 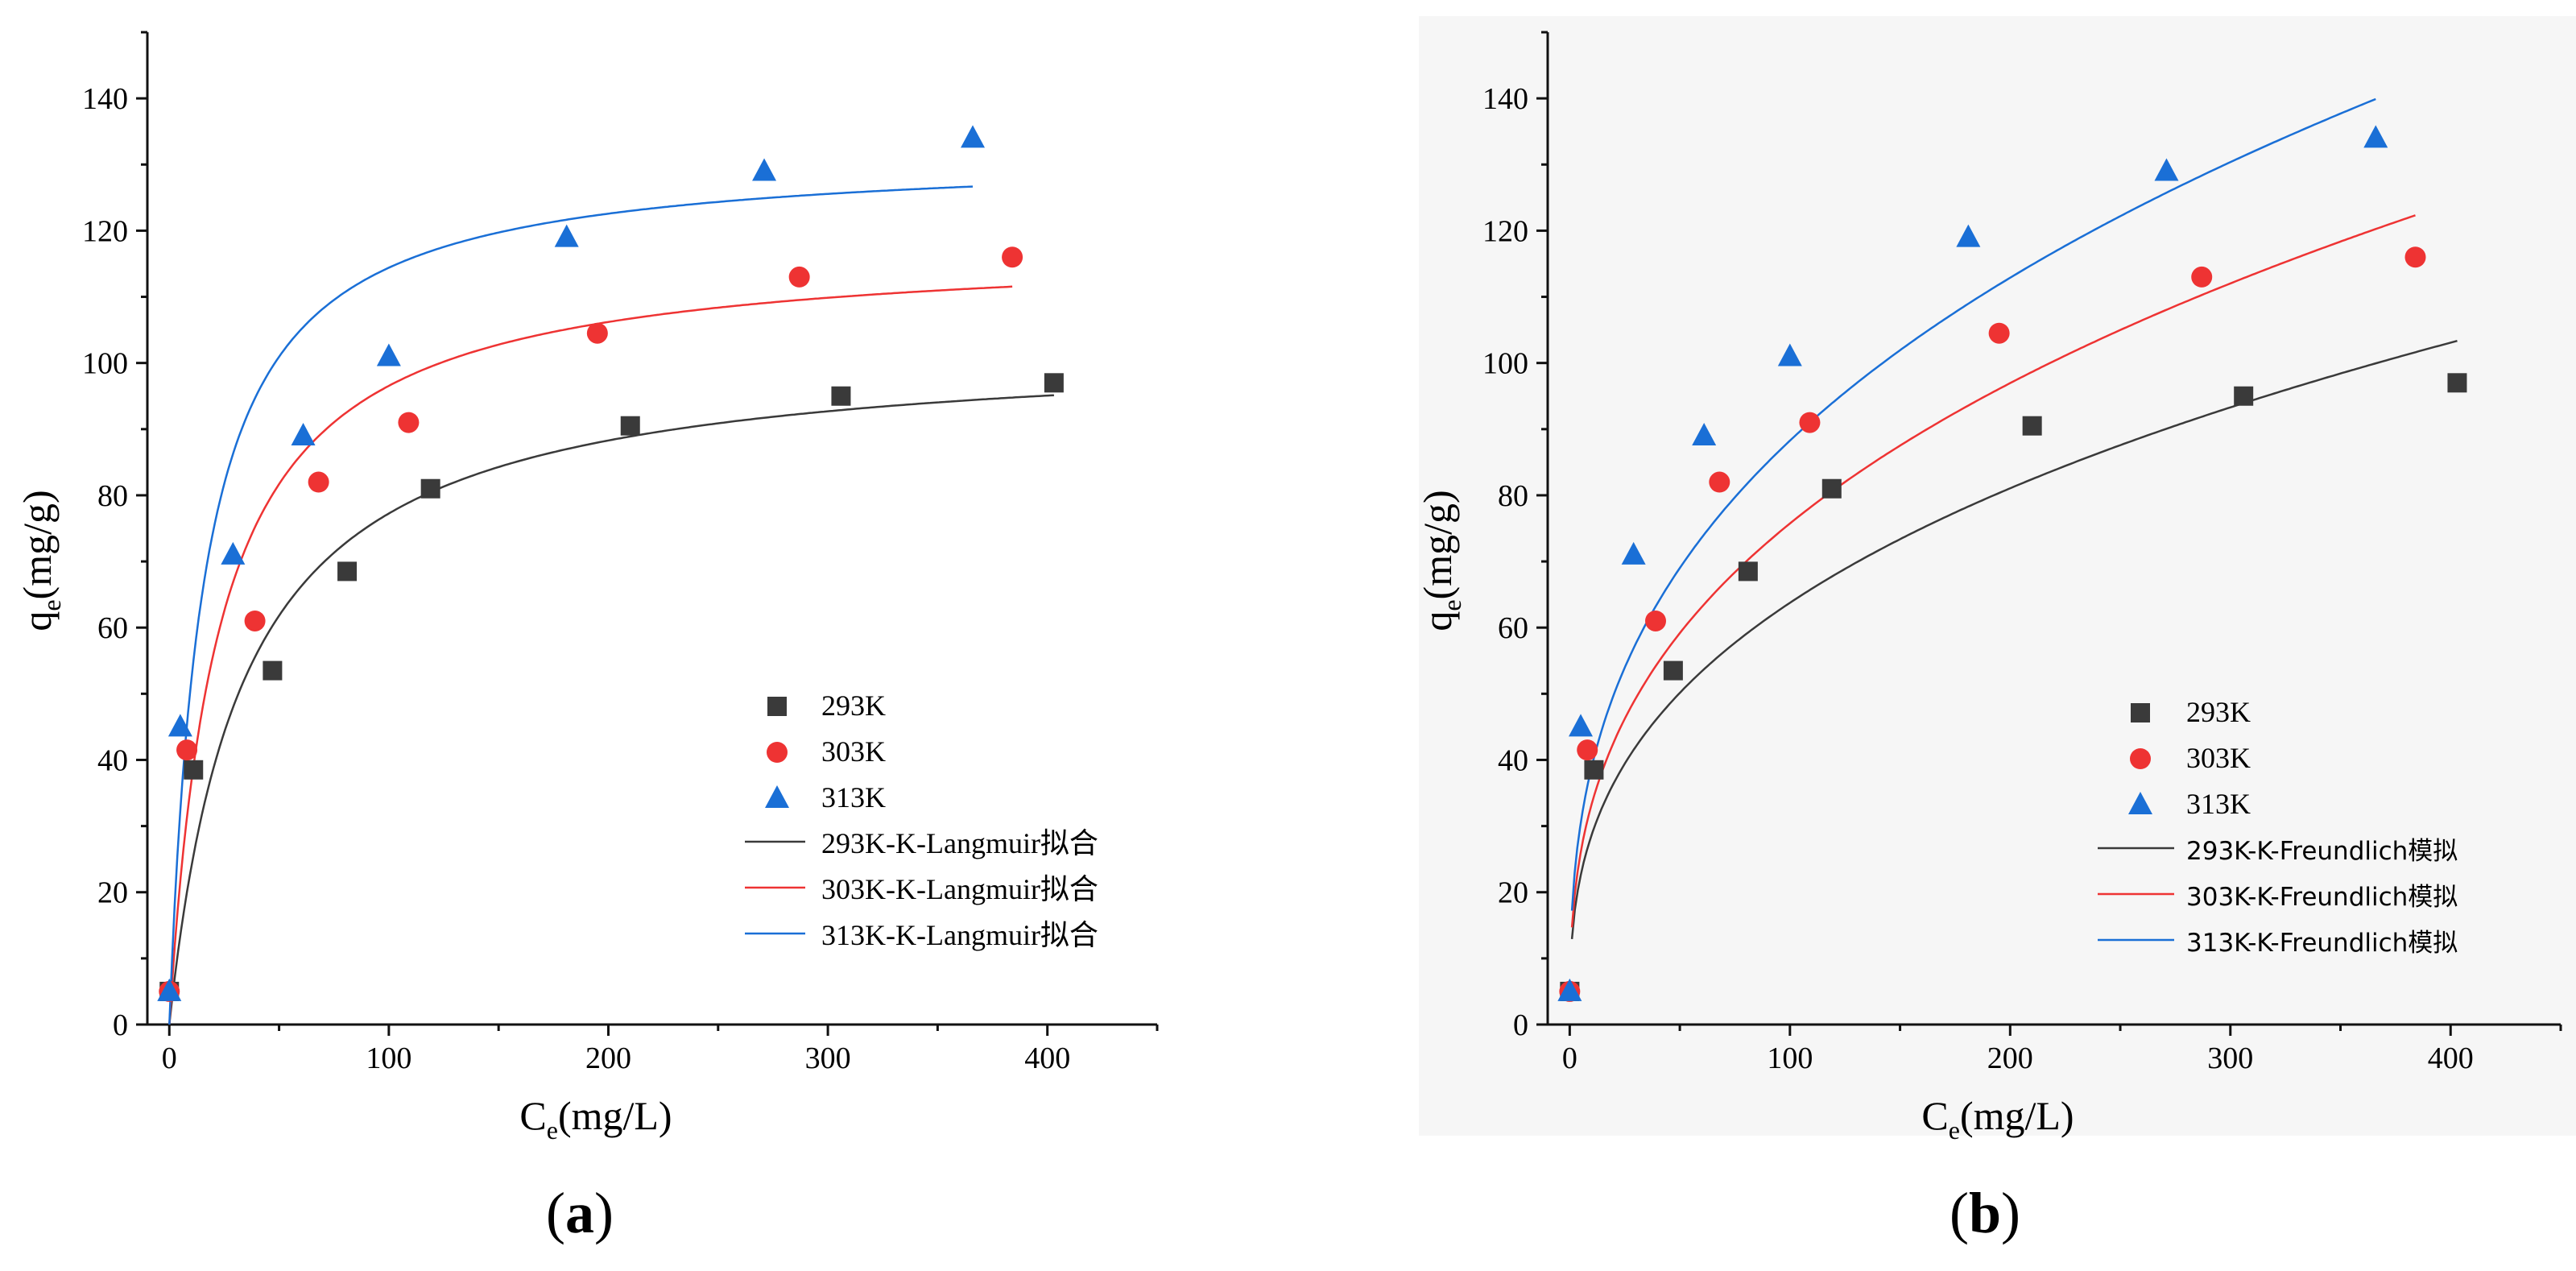 What do you see at coordinates (580, 1213) in the screenshot?
I see `panel-label: (a)` at bounding box center [580, 1213].